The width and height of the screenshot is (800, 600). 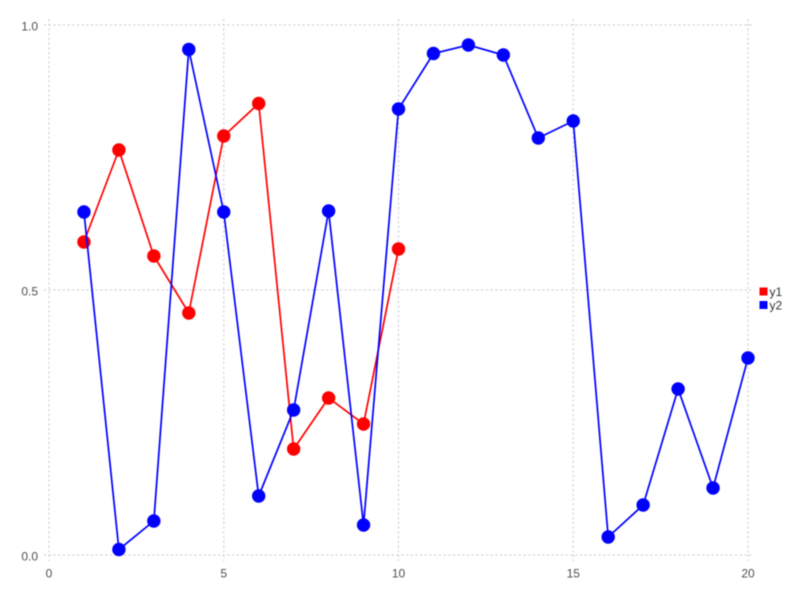 What do you see at coordinates (223, 574) in the screenshot?
I see `svg-text: 5` at bounding box center [223, 574].